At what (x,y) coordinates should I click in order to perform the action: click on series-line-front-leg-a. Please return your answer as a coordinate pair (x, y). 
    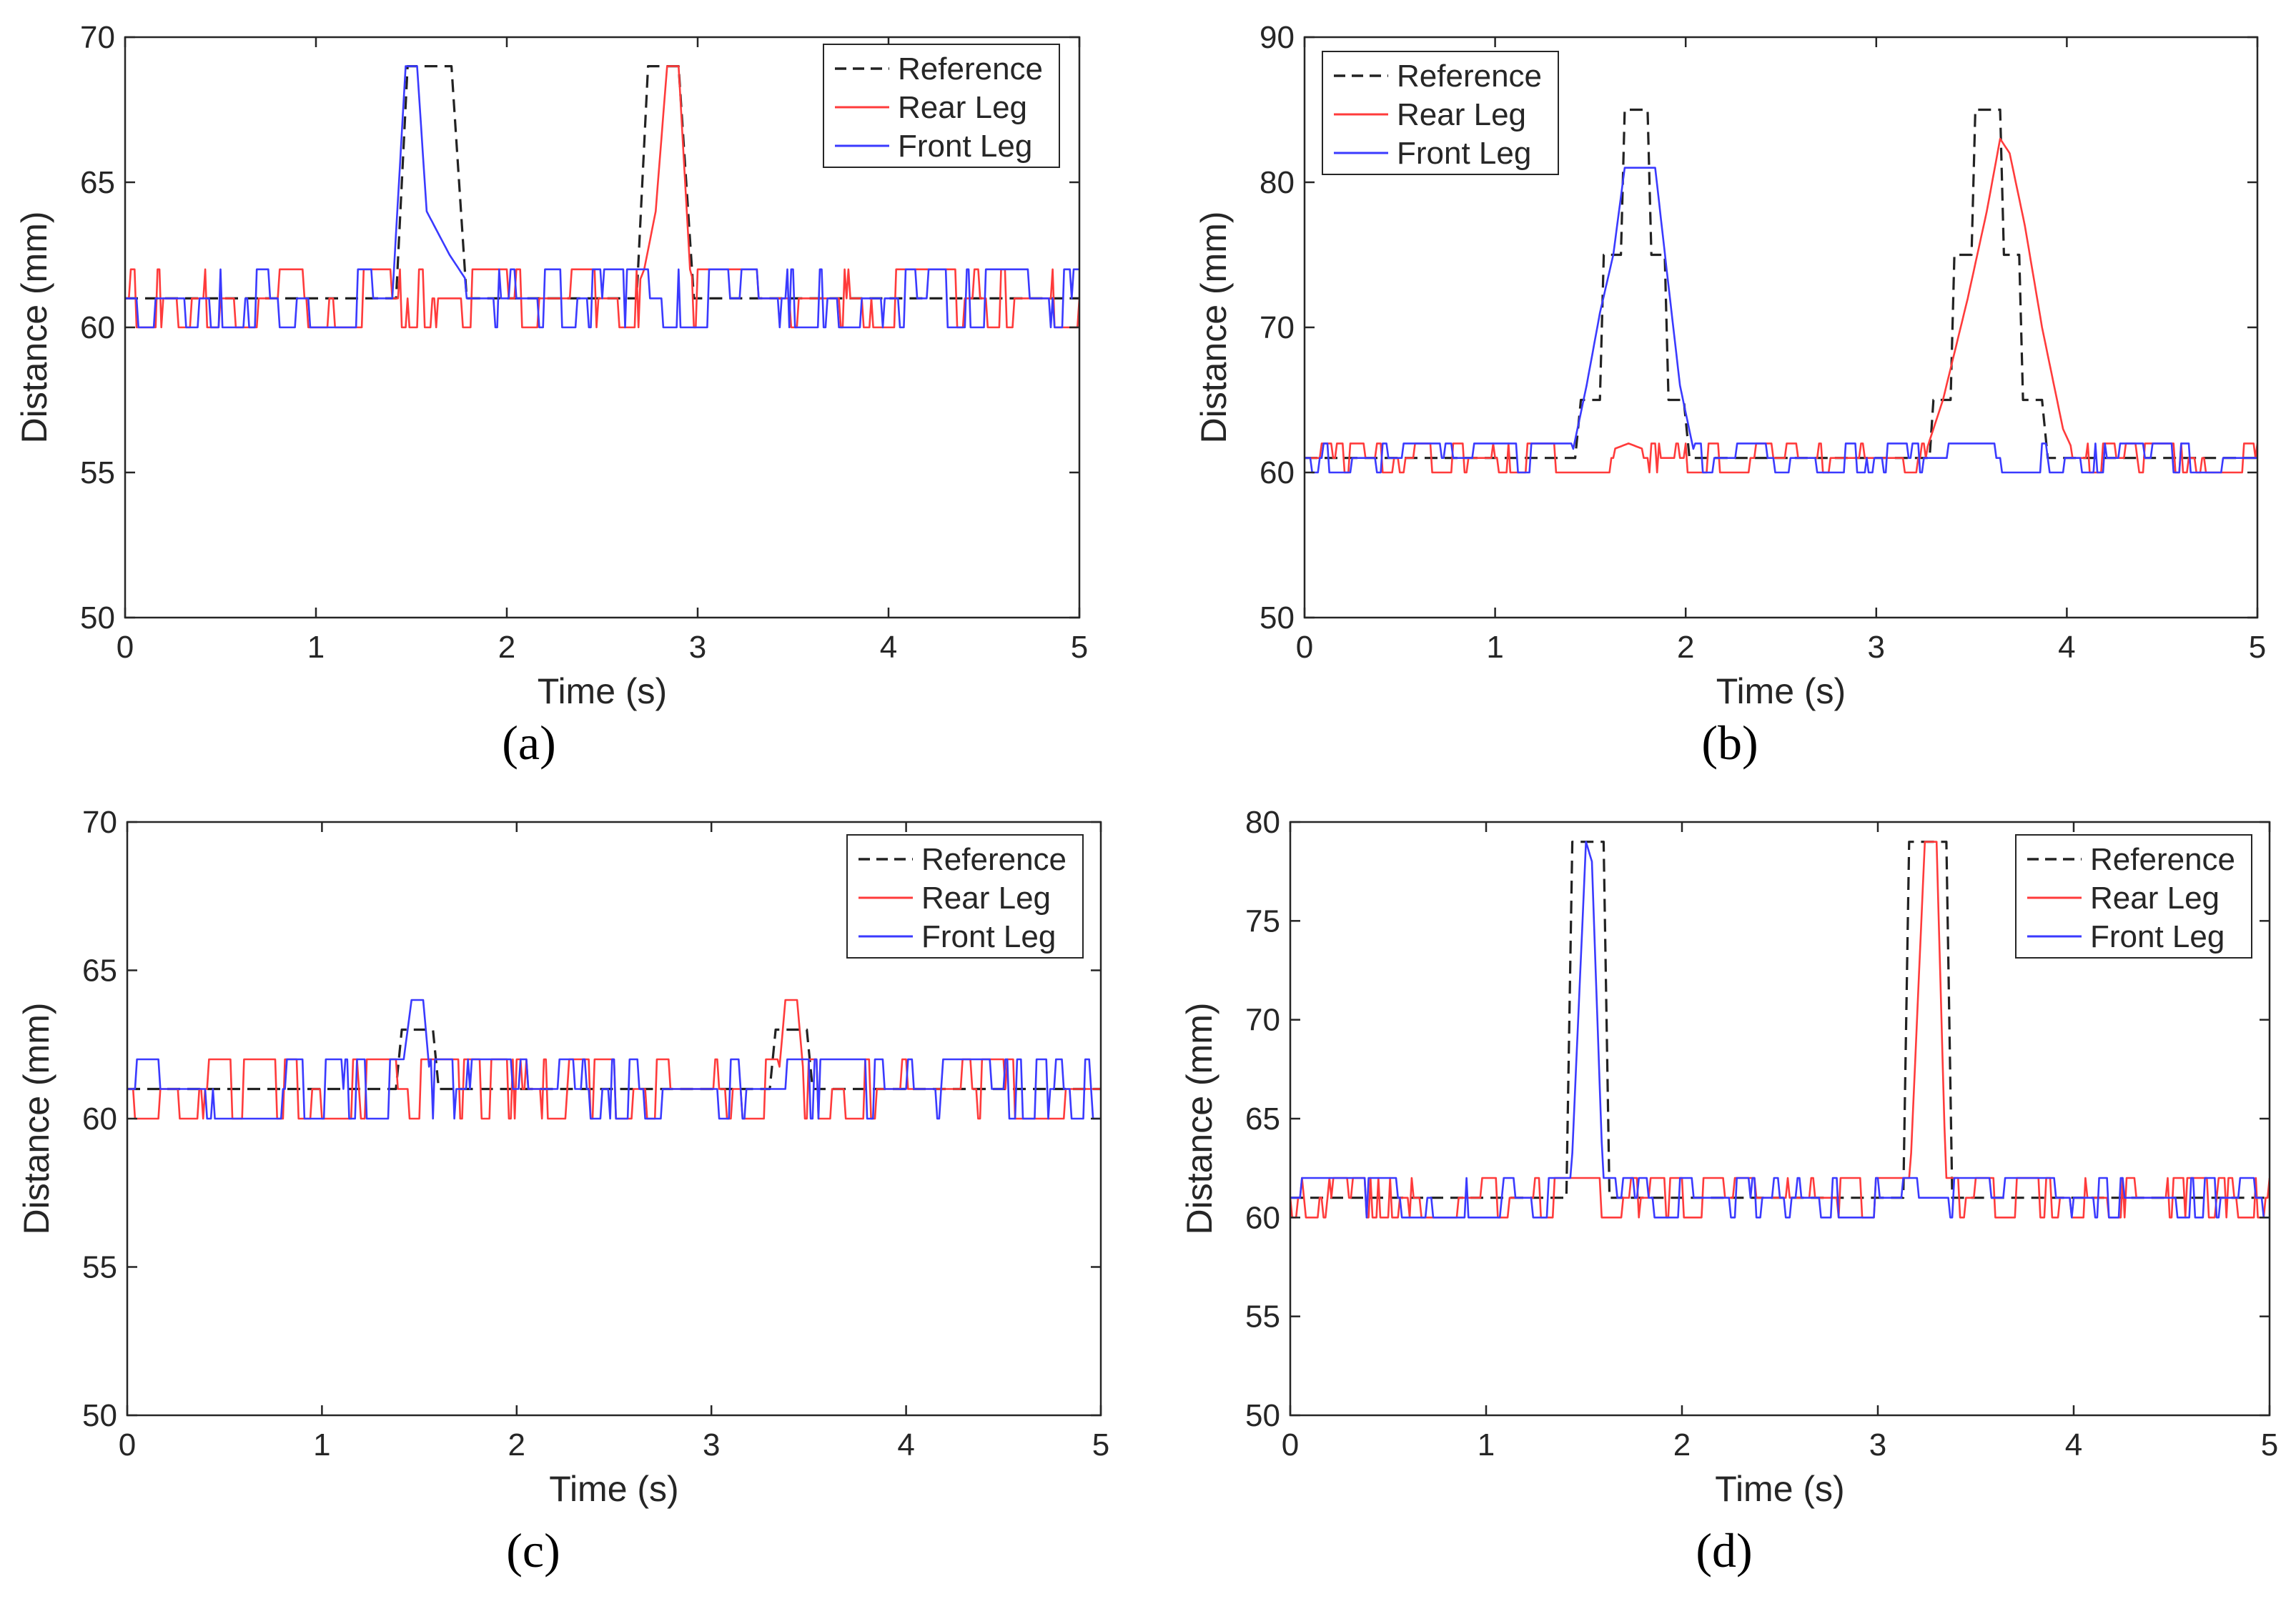
    Looking at the image, I should click on (602, 197).